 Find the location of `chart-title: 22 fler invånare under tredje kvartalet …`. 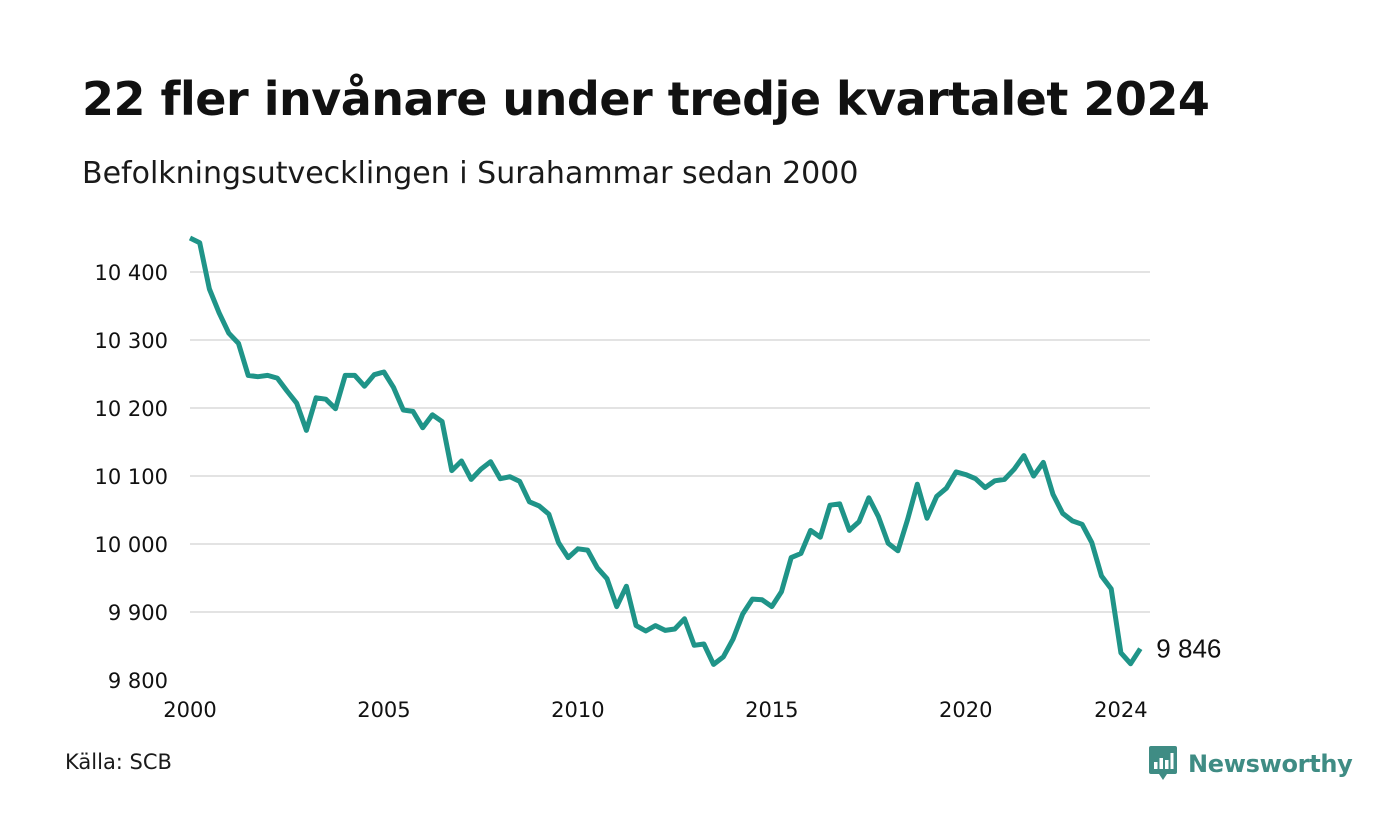

chart-title: 22 fler invånare under tredje kvartalet … is located at coordinates (646, 99).